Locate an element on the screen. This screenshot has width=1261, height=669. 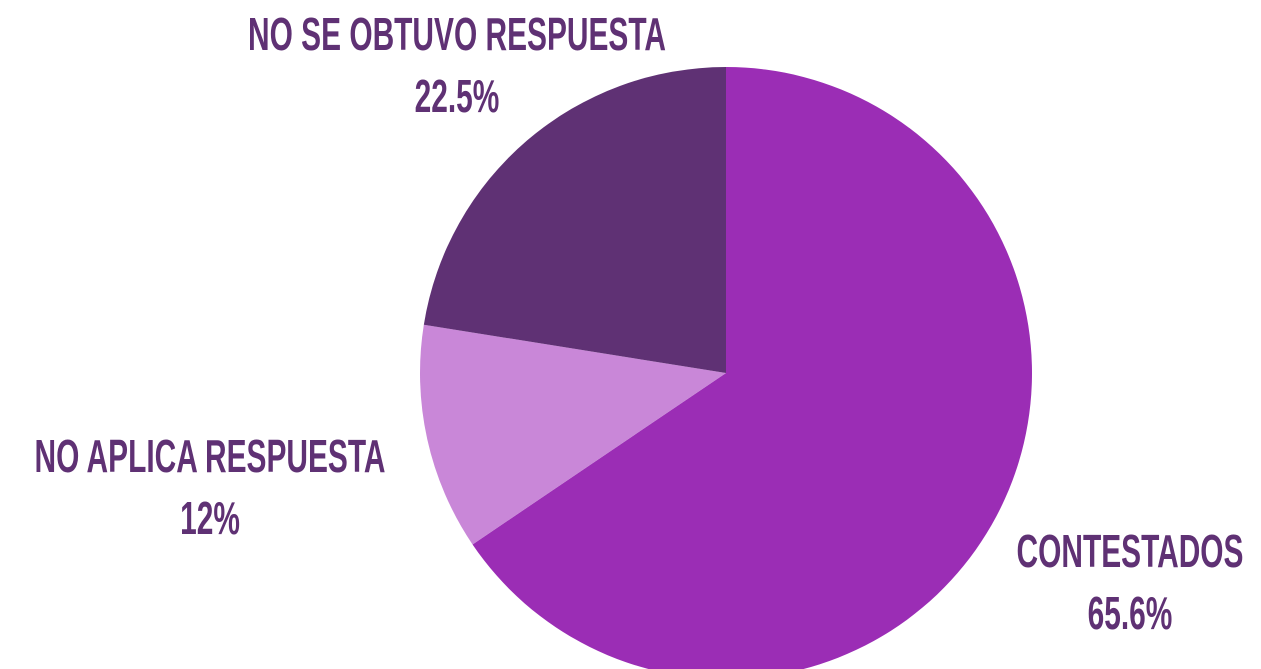
slice-value-group: 22.5% is located at coordinates (457, 97).